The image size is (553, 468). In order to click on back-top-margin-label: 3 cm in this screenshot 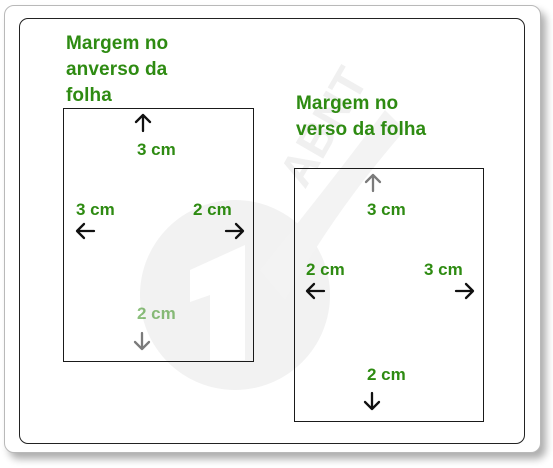, I will do `click(386, 209)`.